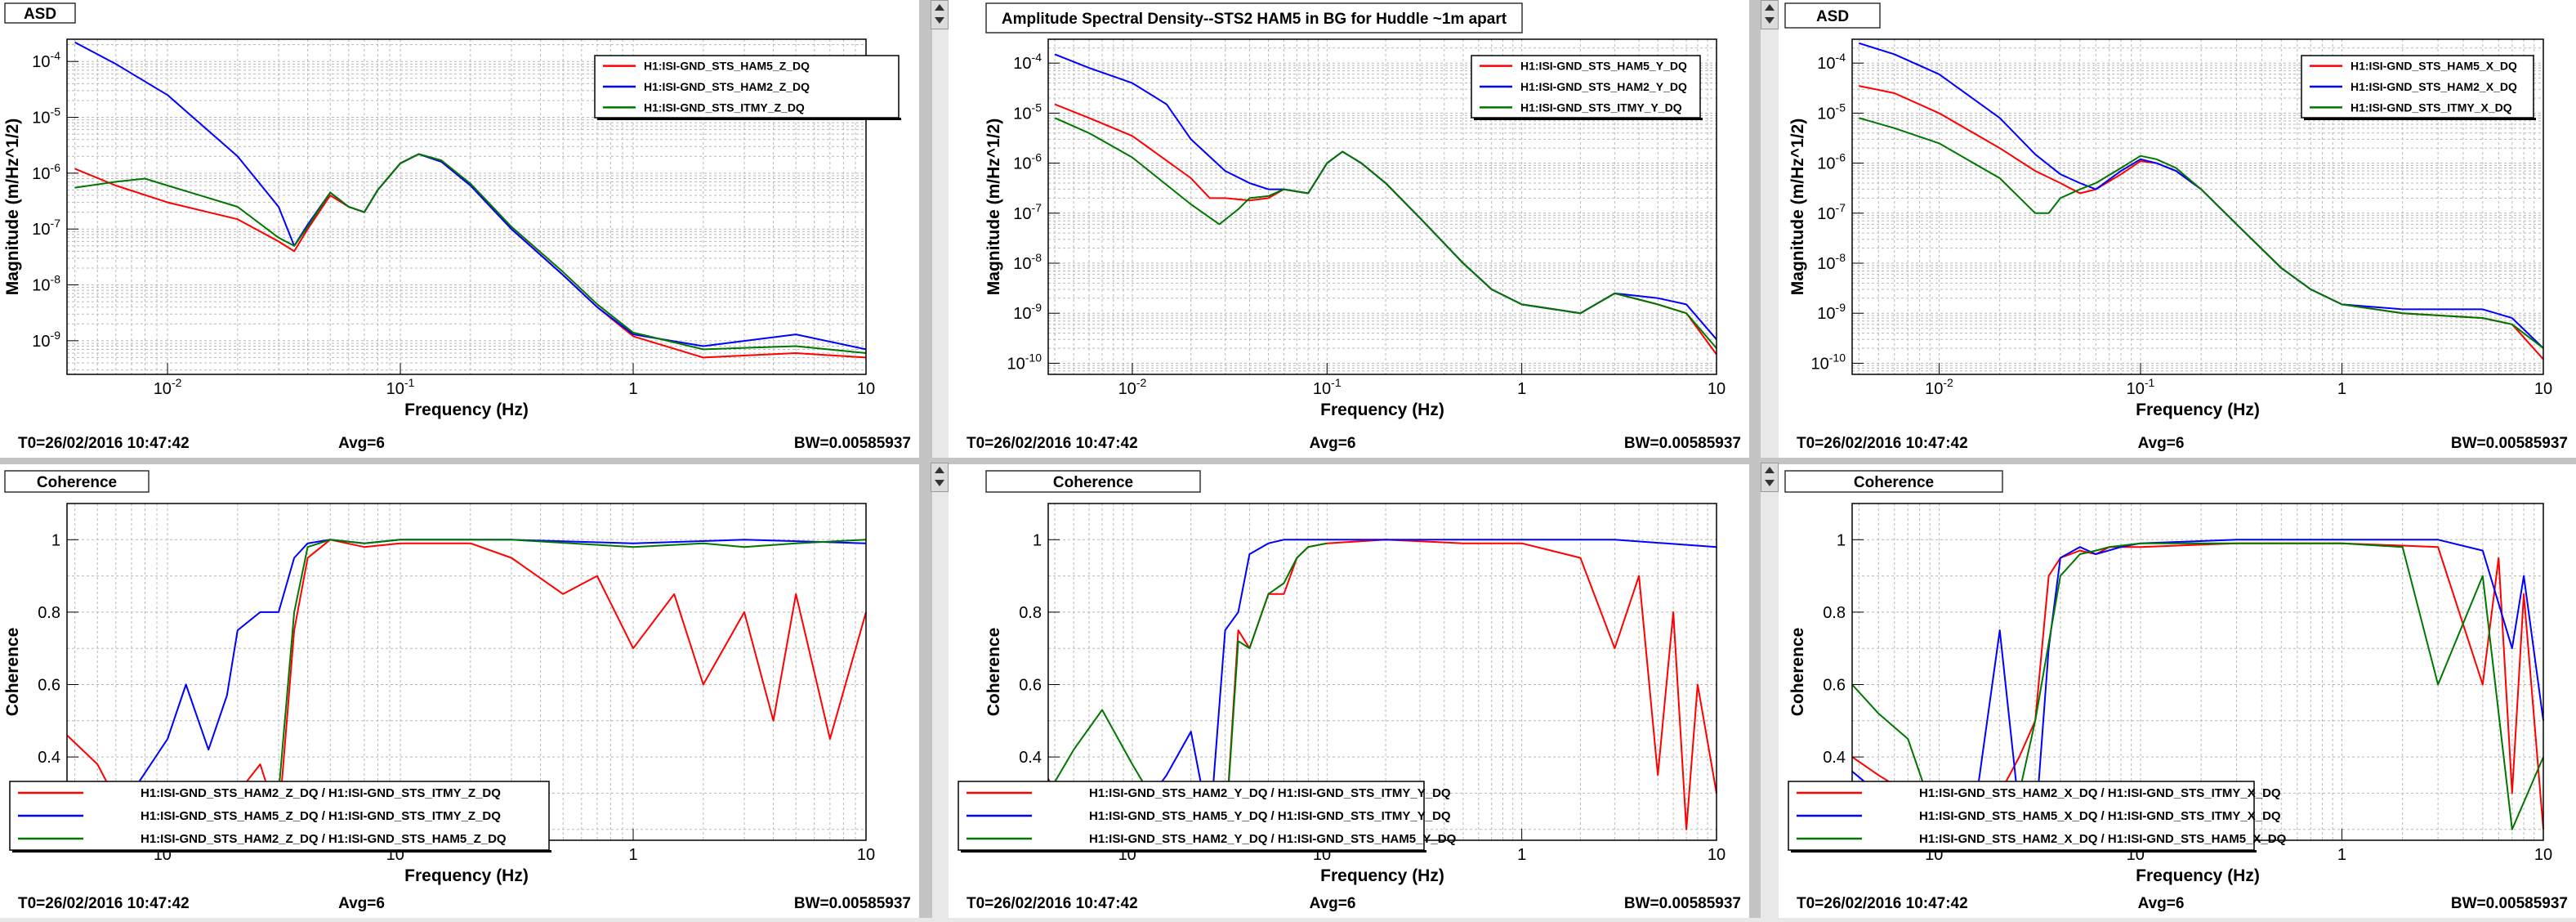  I want to click on legend-entry-label: H1:ISI-GND_STS_HAM2_X_DQ, so click(2434, 86).